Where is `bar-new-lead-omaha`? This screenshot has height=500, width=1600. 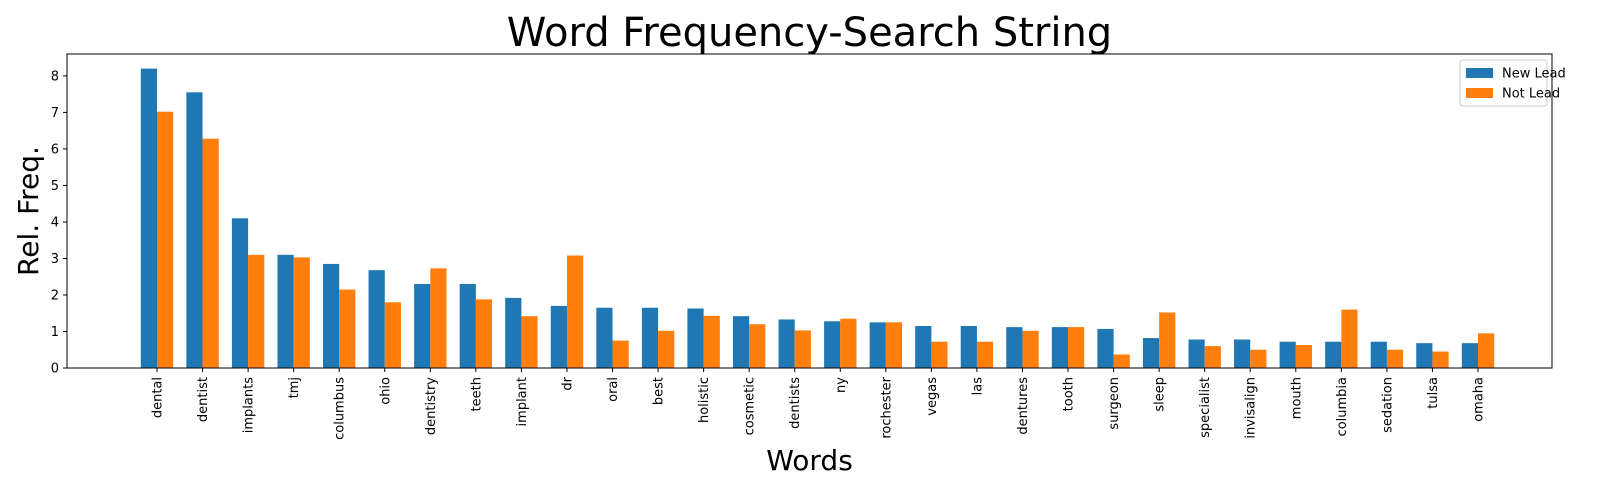
bar-new-lead-omaha is located at coordinates (1469, 355).